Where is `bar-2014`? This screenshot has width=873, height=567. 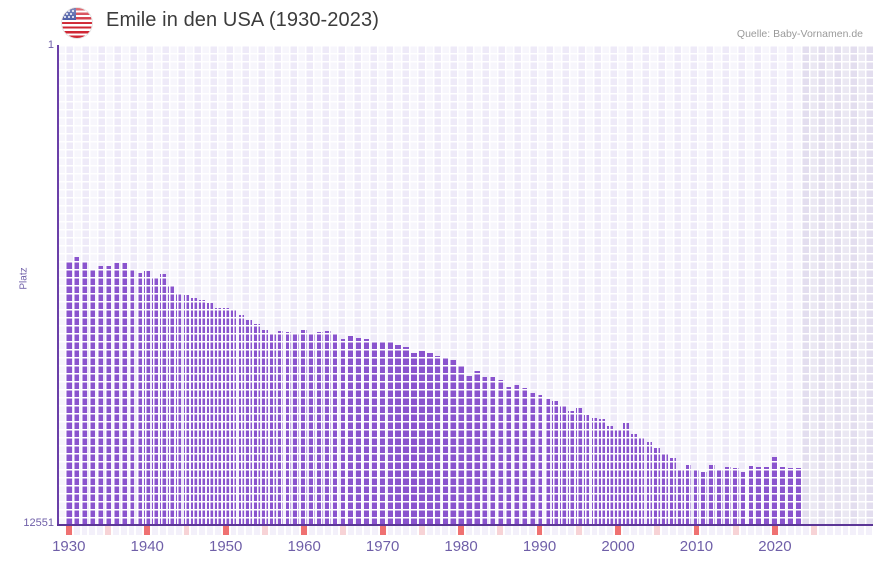
bar-2014 is located at coordinates (728, 495).